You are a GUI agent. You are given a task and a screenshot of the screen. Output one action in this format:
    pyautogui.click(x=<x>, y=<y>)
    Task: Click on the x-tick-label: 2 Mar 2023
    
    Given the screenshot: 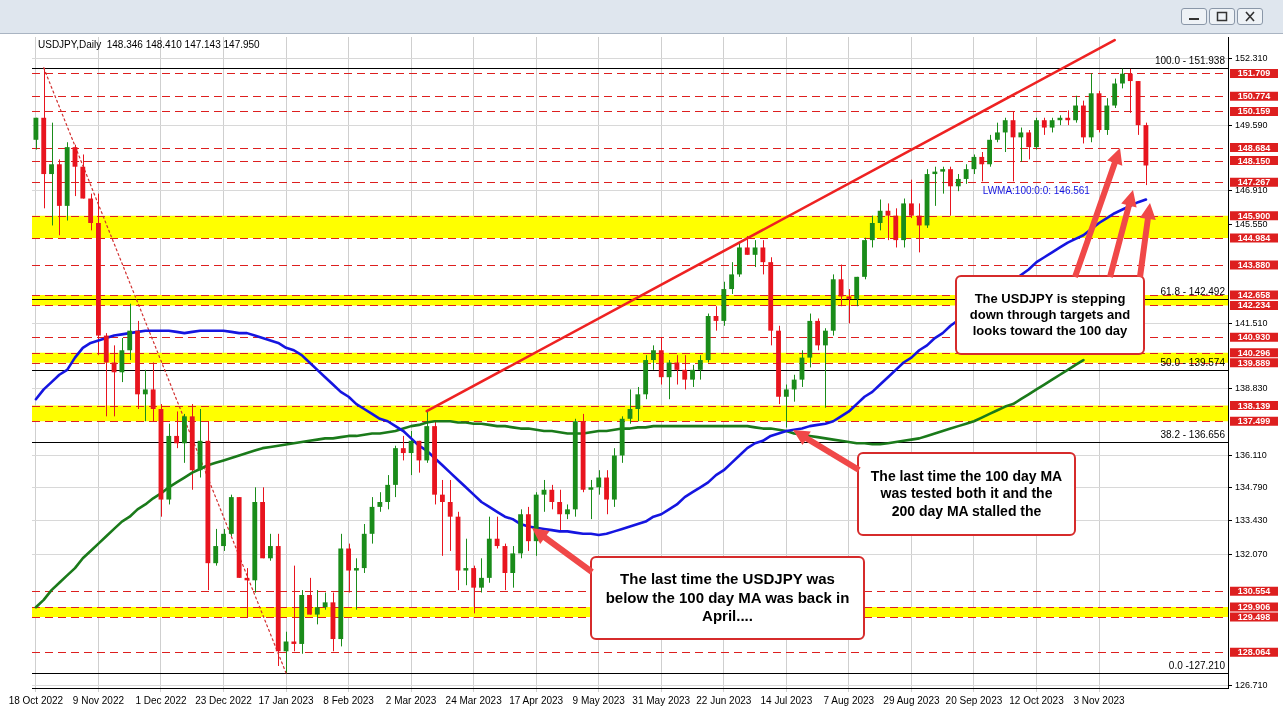 What is the action you would take?
    pyautogui.click(x=411, y=700)
    